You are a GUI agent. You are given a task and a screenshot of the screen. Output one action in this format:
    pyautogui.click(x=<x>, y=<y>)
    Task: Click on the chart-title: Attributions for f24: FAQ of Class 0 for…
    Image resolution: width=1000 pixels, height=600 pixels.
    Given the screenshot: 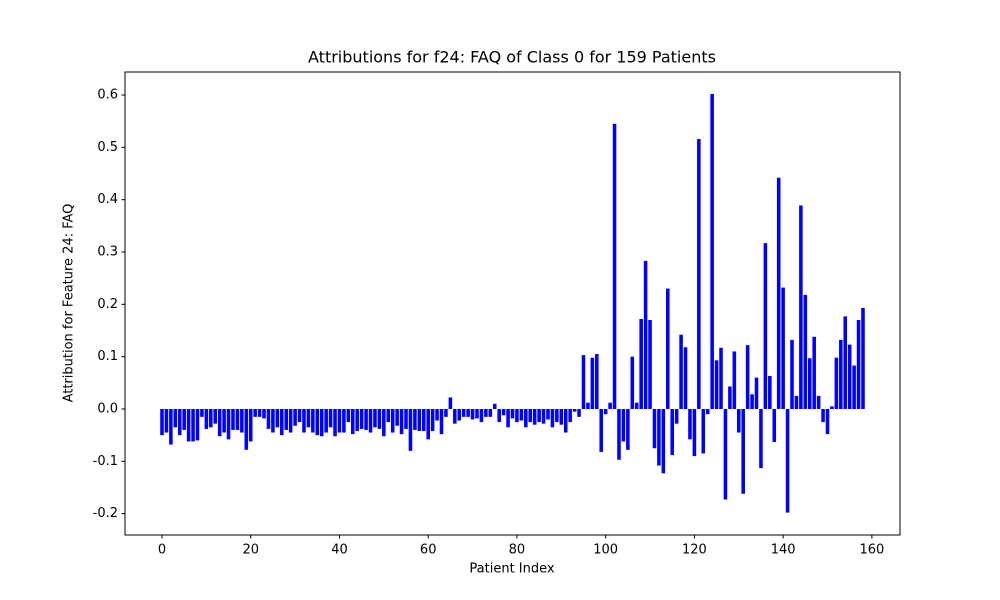 What is the action you would take?
    pyautogui.click(x=512, y=57)
    